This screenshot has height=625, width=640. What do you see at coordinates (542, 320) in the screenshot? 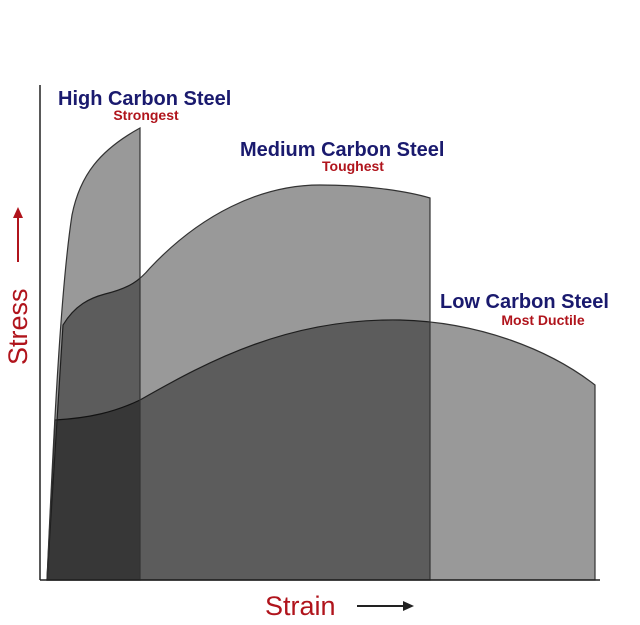
I see `curve-note: Most Ductile` at bounding box center [542, 320].